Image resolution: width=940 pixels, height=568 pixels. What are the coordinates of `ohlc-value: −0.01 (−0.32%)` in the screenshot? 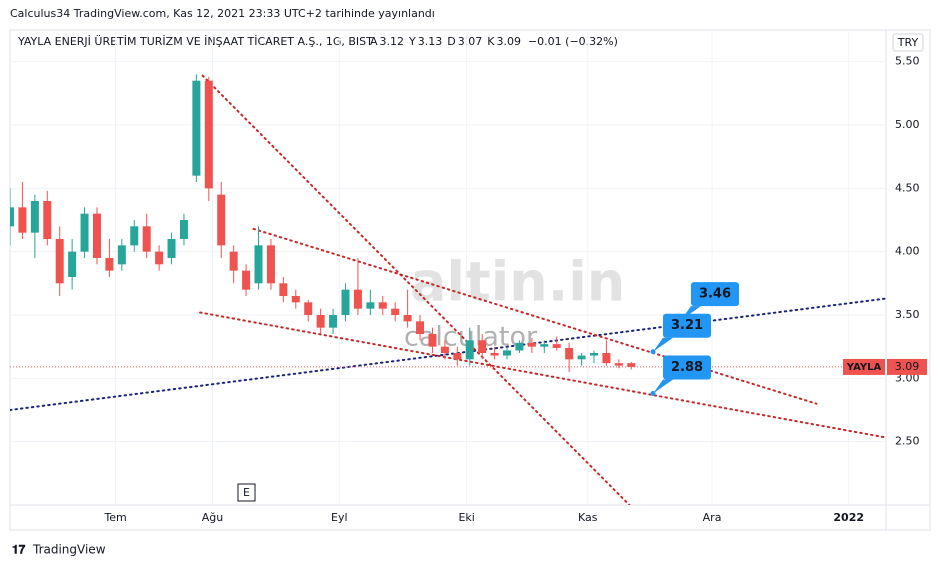 It's located at (573, 41).